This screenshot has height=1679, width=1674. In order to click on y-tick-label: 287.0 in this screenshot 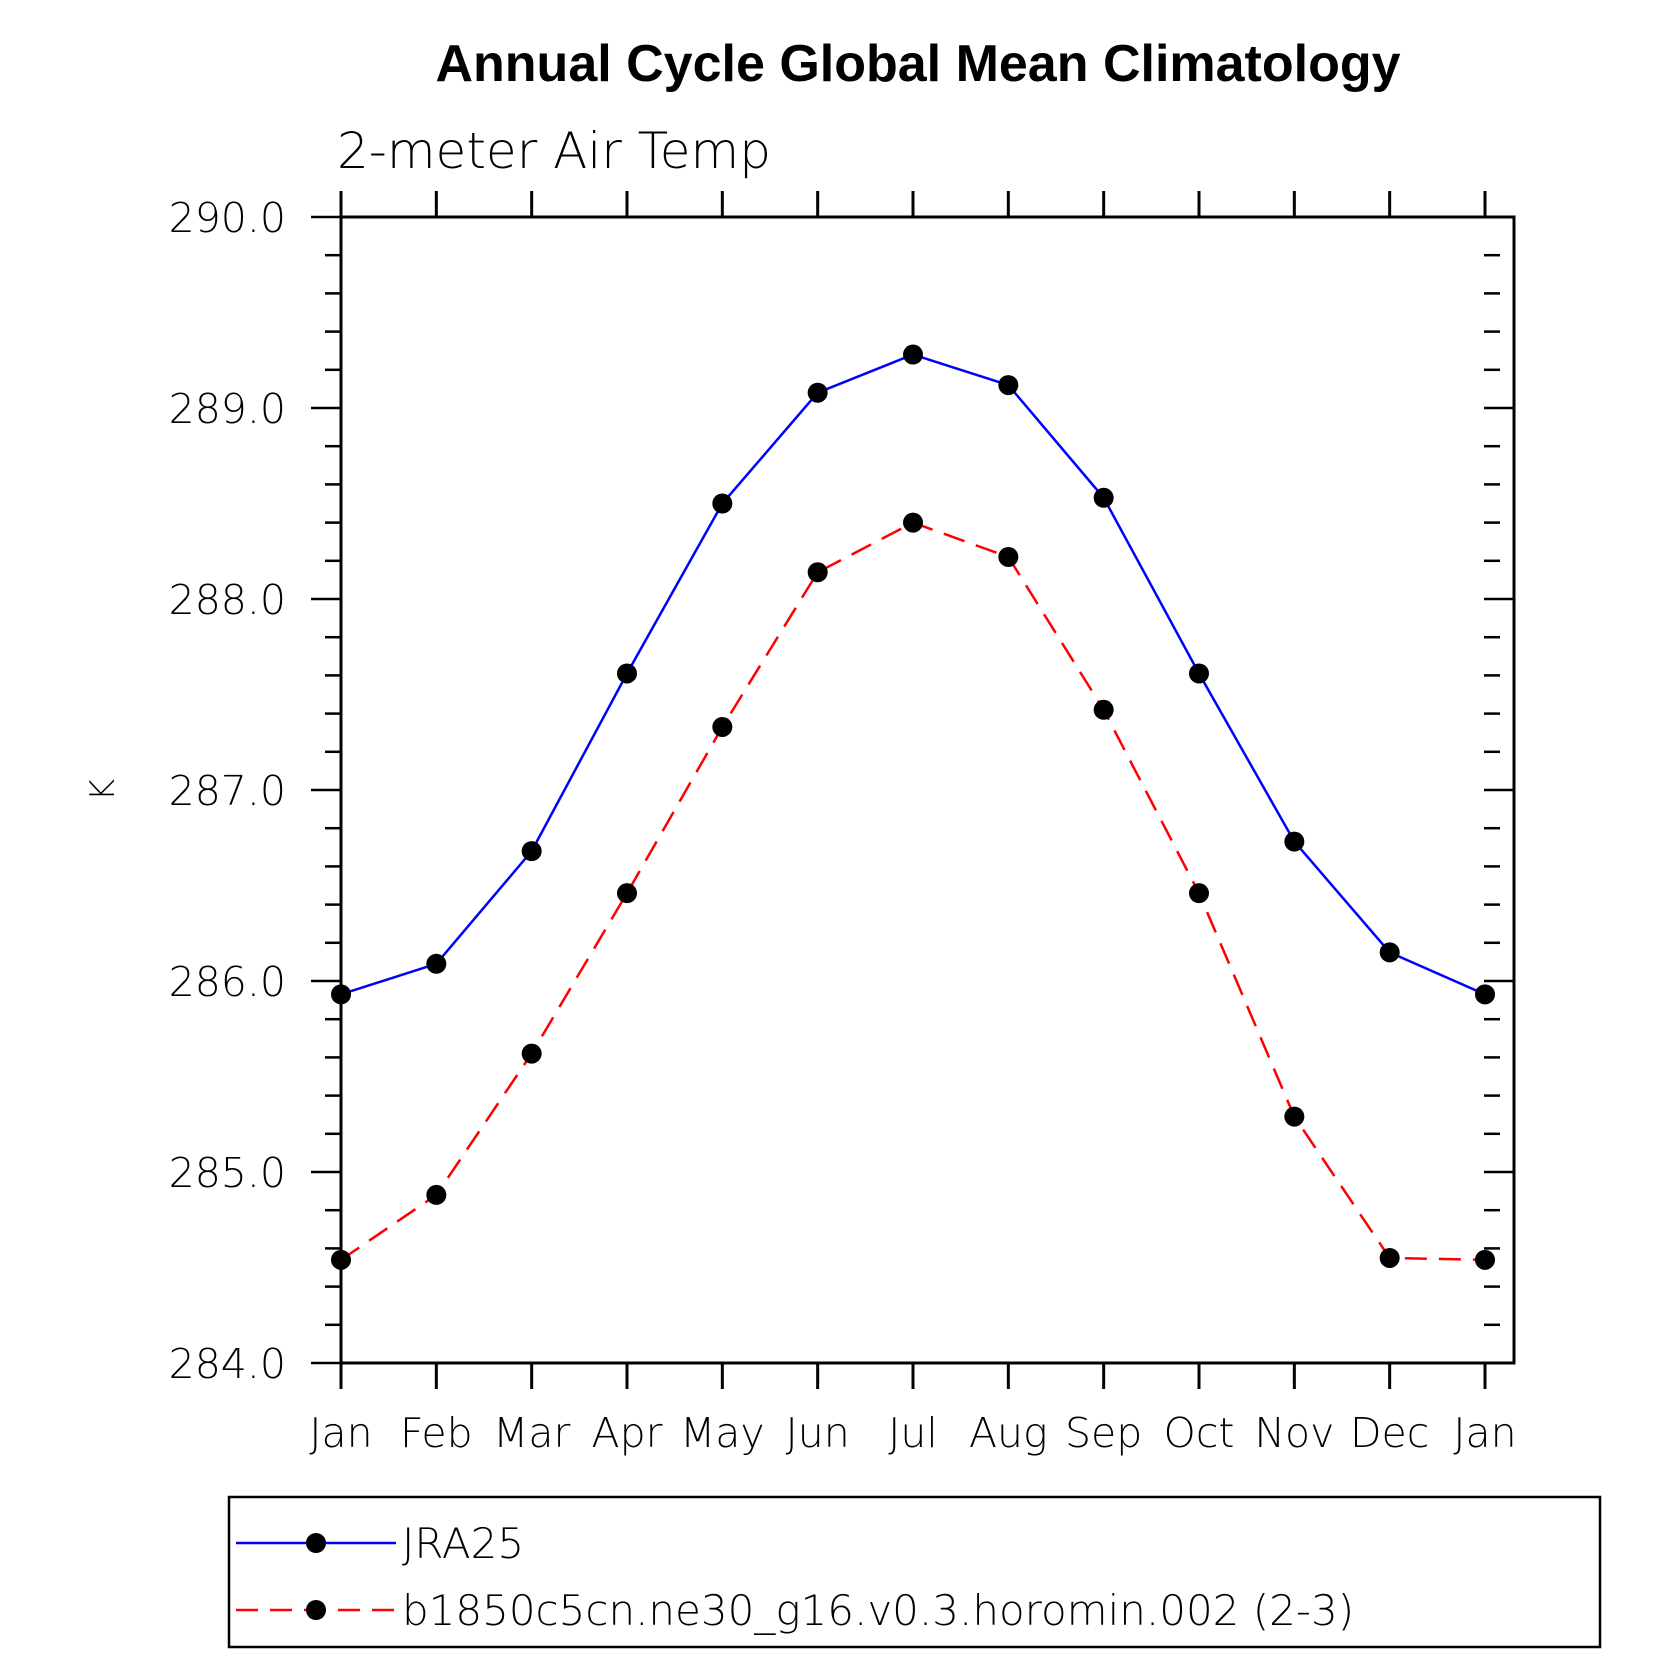, I will do `click(227, 791)`.